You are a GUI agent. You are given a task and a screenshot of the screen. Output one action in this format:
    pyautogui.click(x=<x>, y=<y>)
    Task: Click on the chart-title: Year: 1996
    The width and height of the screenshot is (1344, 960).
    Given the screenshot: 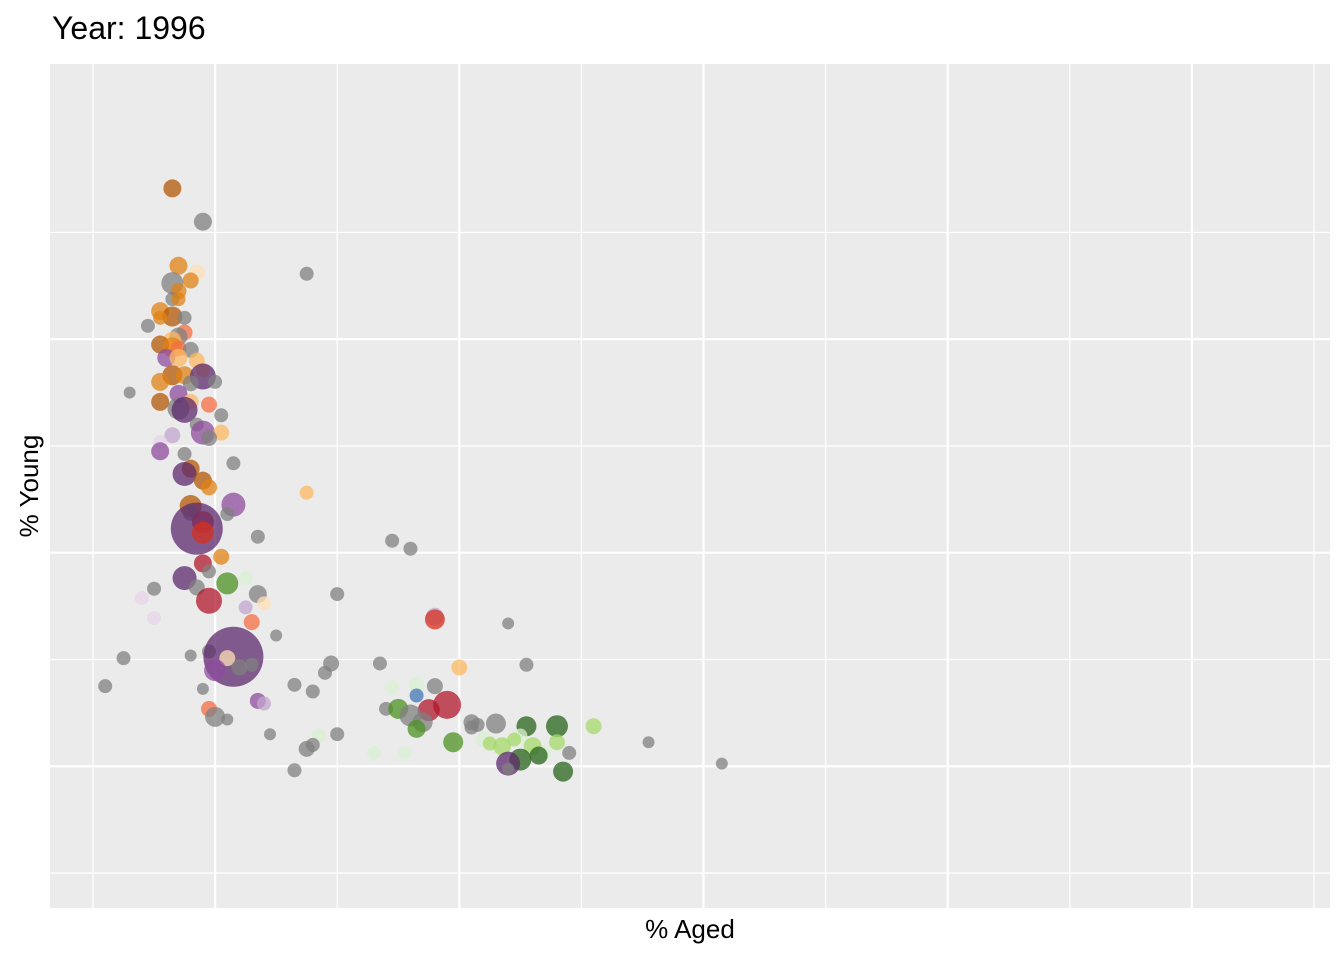 What is the action you would take?
    pyautogui.click(x=129, y=28)
    